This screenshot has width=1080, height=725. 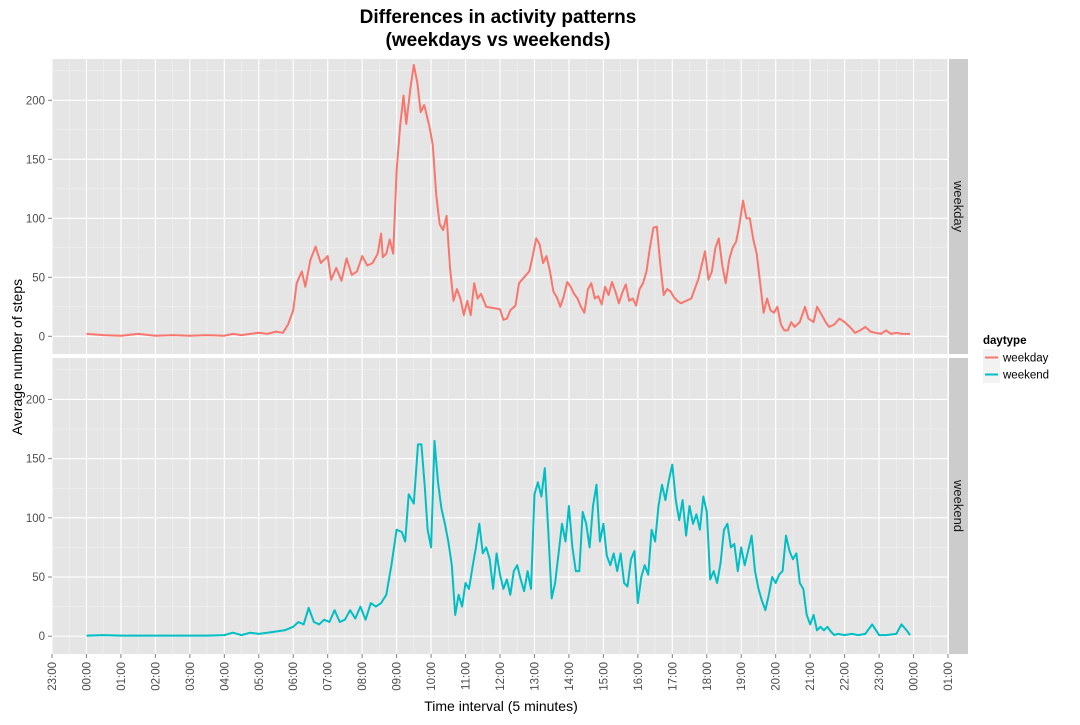 I want to click on x-tick-label: 20:00, so click(x=777, y=676).